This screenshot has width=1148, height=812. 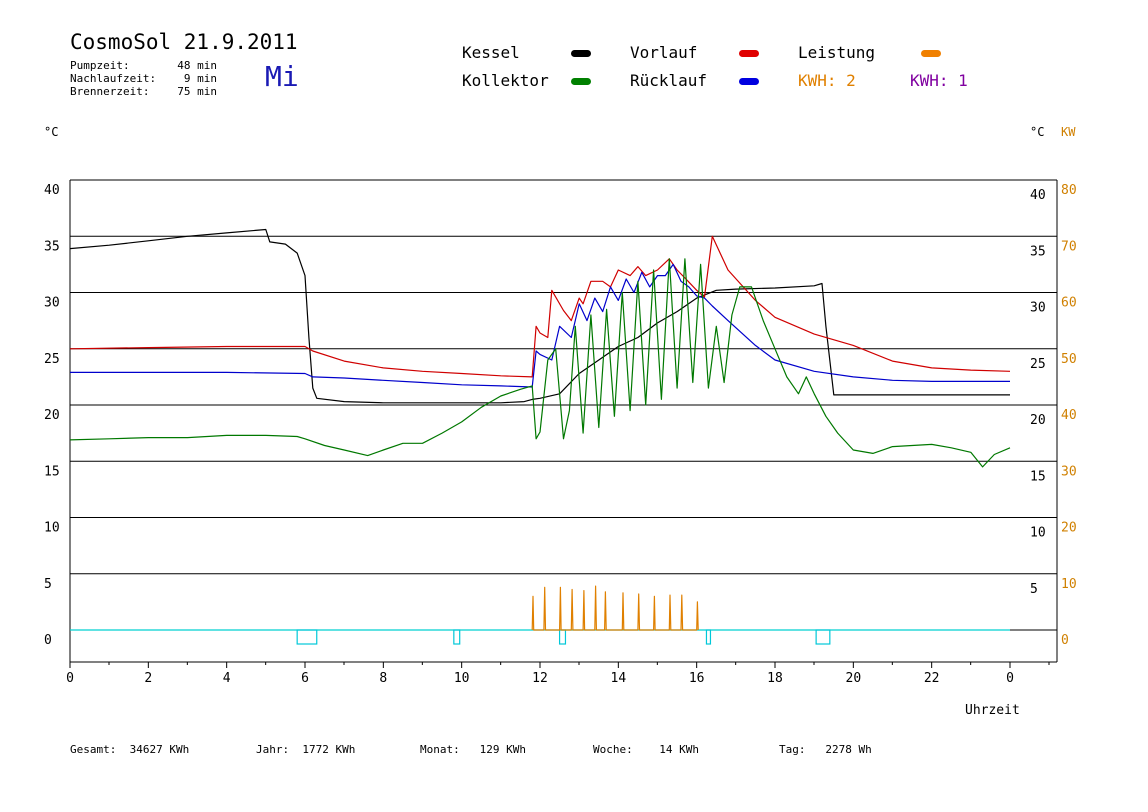 I want to click on pumpzeit-label: Pumpzeit:, so click(x=100, y=65).